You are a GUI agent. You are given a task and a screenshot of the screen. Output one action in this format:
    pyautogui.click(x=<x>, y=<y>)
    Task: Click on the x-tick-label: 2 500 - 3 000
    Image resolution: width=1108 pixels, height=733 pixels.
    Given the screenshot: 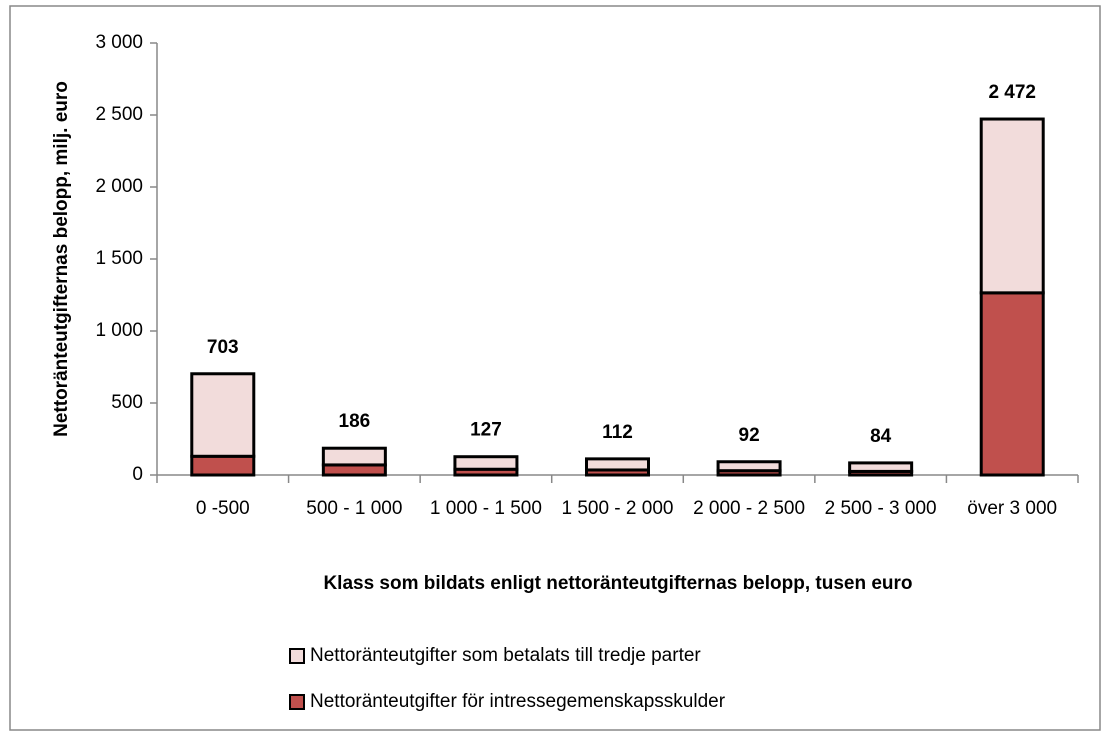 What is the action you would take?
    pyautogui.click(x=880, y=508)
    